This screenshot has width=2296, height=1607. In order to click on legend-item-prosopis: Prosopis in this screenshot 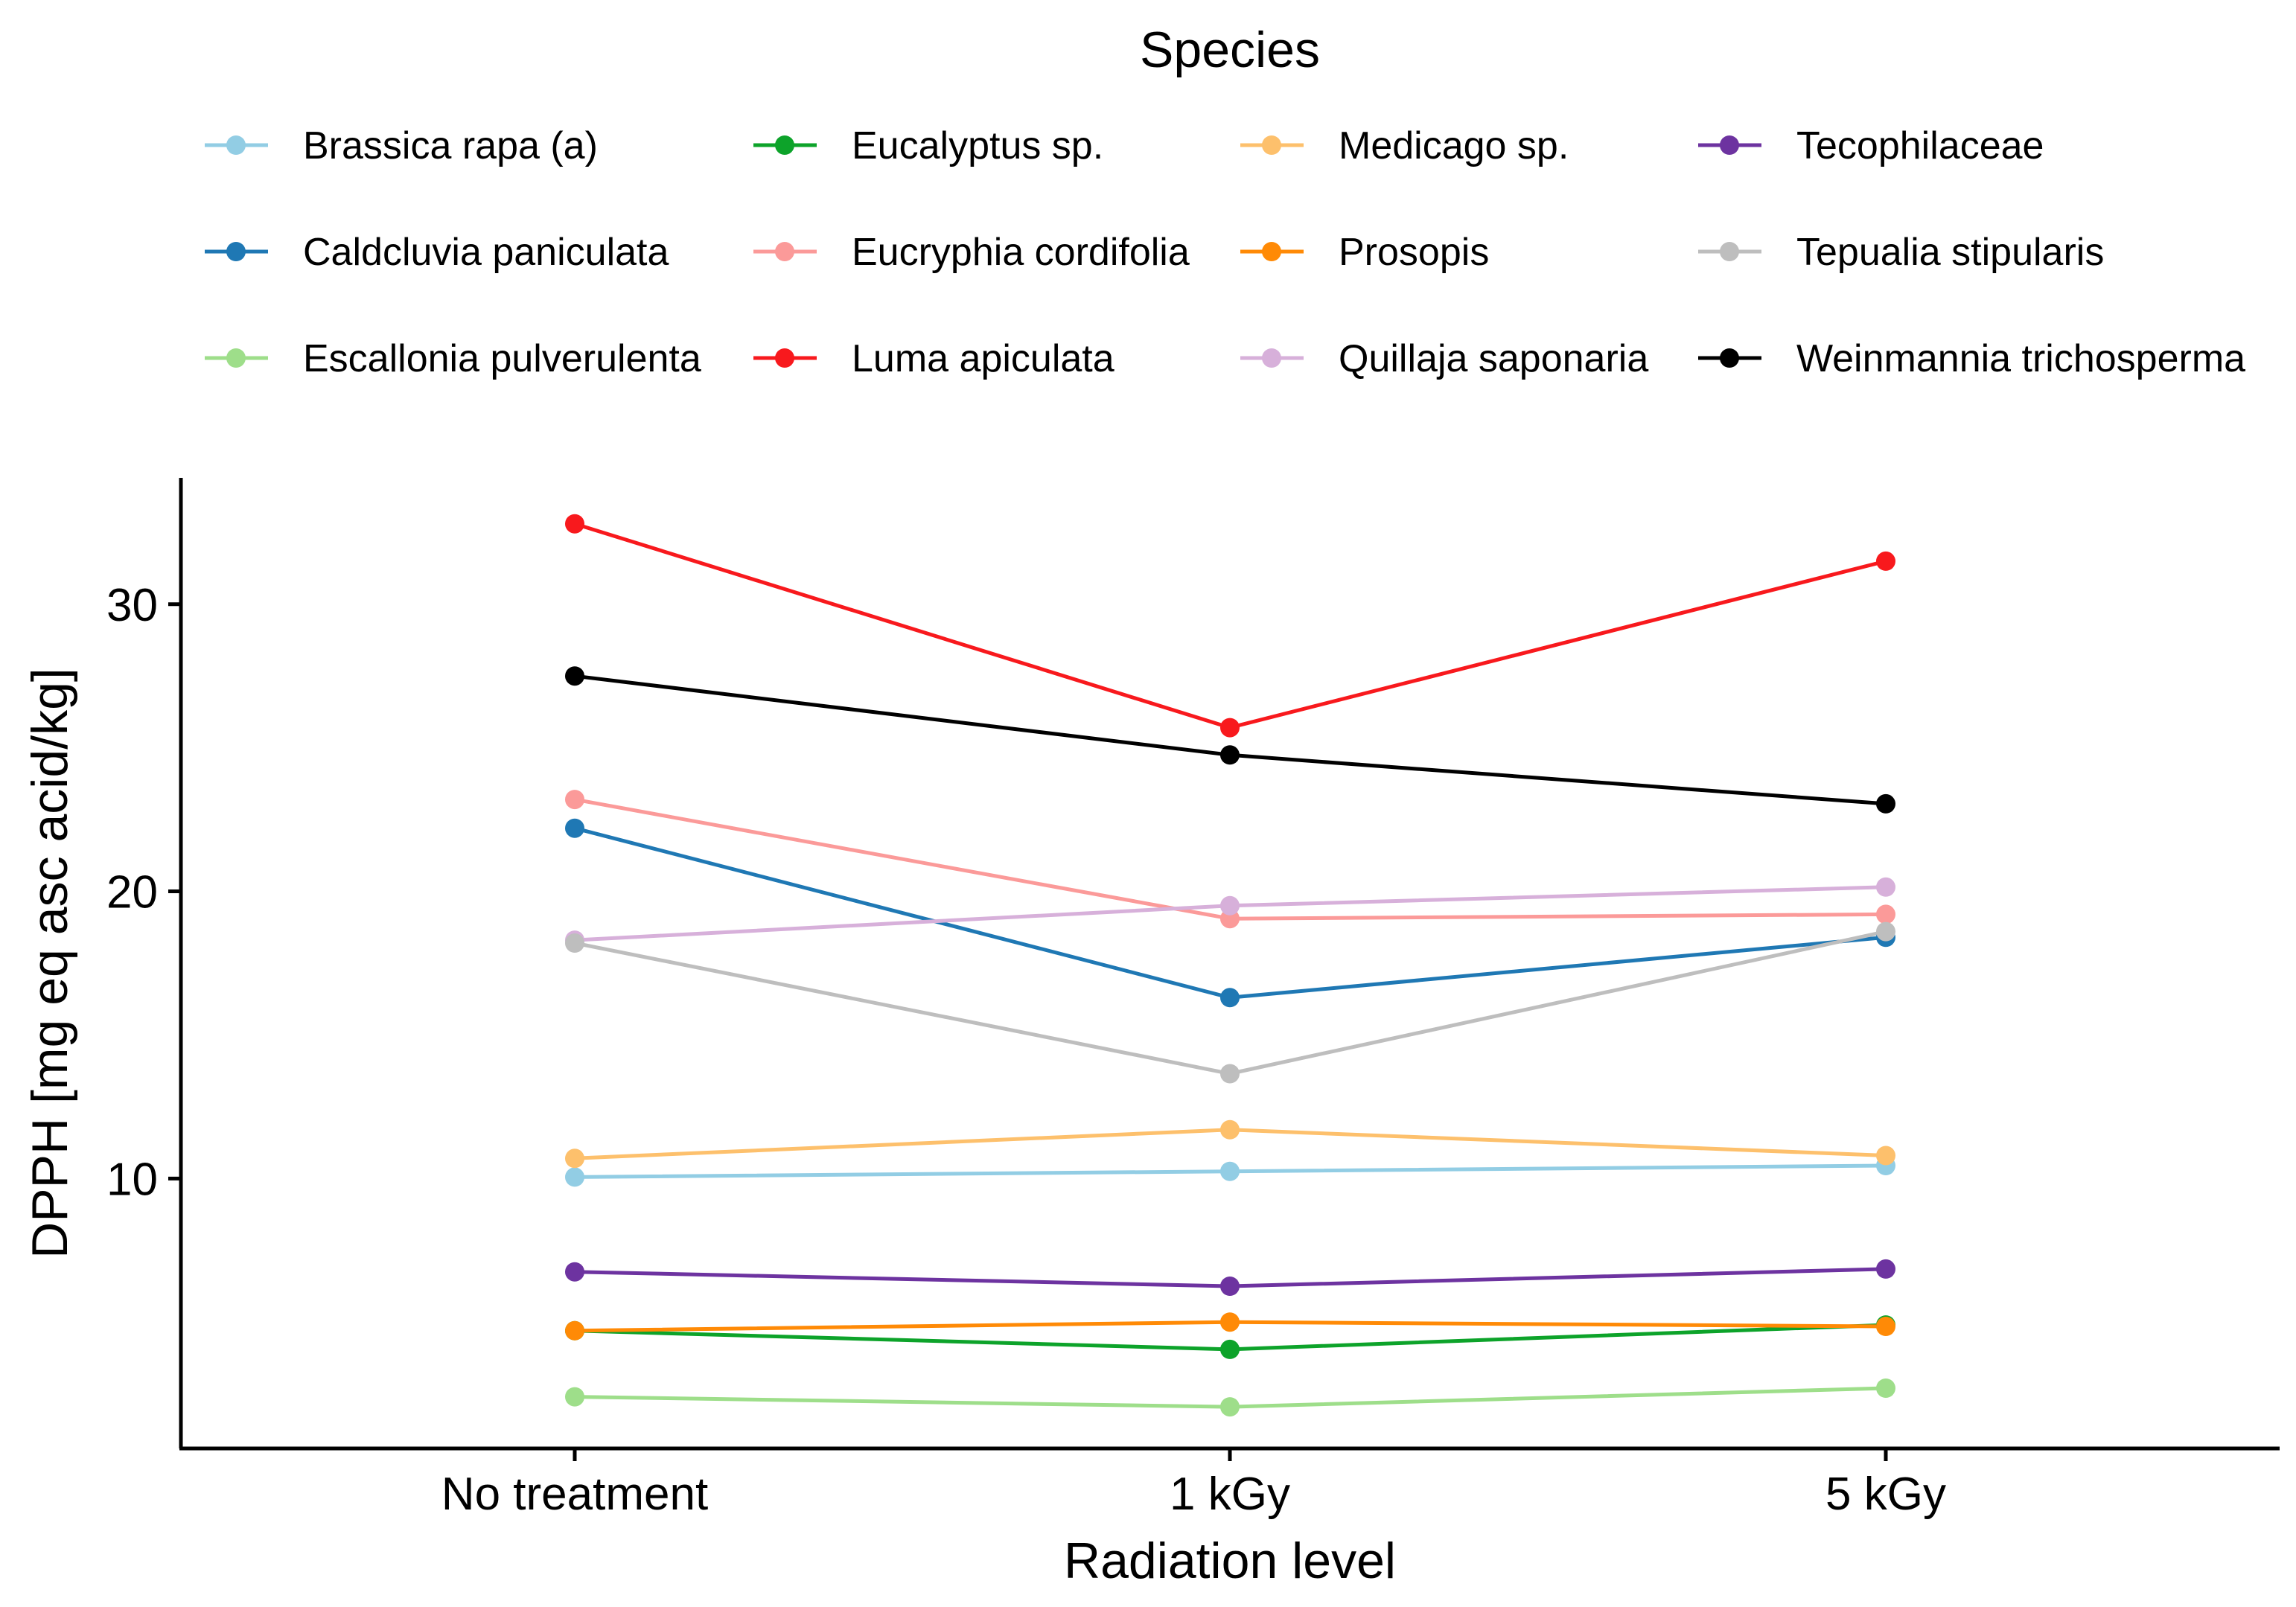, I will do `click(1364, 252)`.